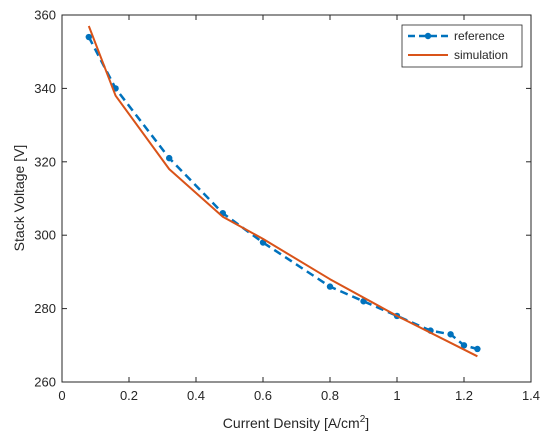 Image resolution: width=550 pixels, height=441 pixels. What do you see at coordinates (61, 395) in the screenshot?
I see `x-tick-label: 0` at bounding box center [61, 395].